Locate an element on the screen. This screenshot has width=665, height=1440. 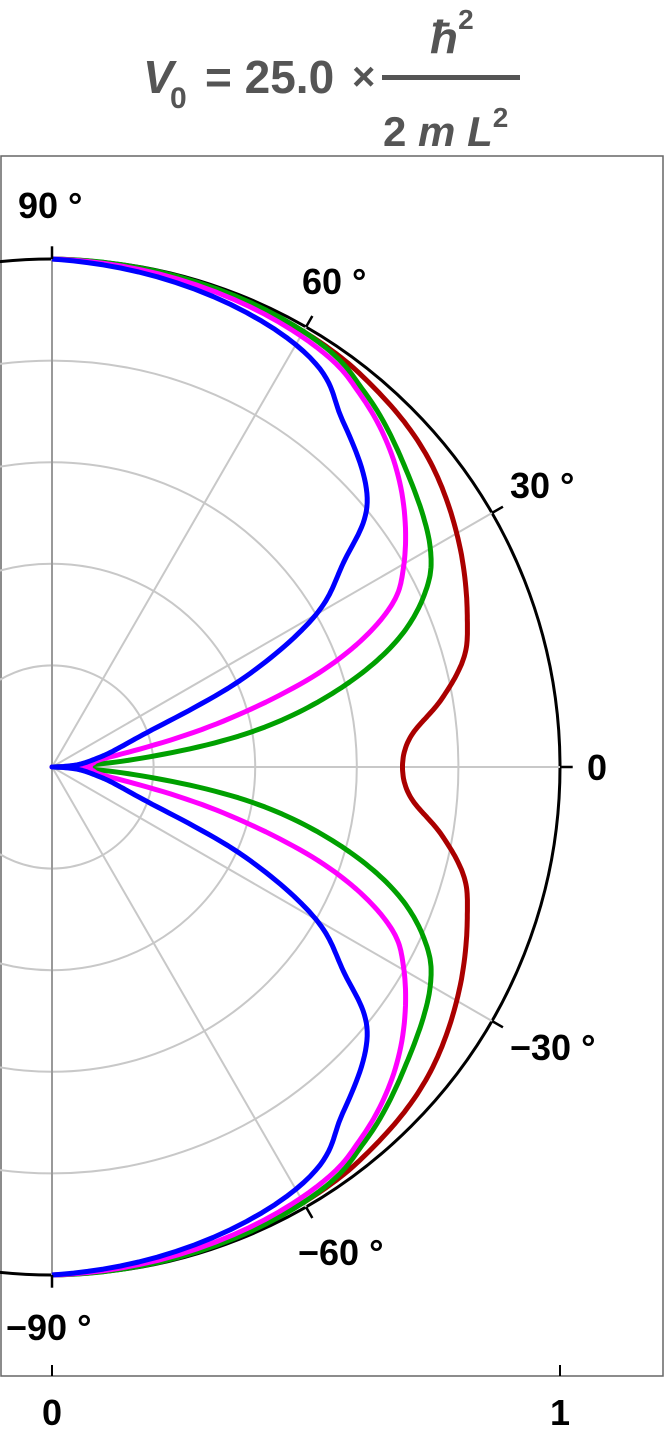
angular-tick-label: −90 ° is located at coordinates (48, 1327).